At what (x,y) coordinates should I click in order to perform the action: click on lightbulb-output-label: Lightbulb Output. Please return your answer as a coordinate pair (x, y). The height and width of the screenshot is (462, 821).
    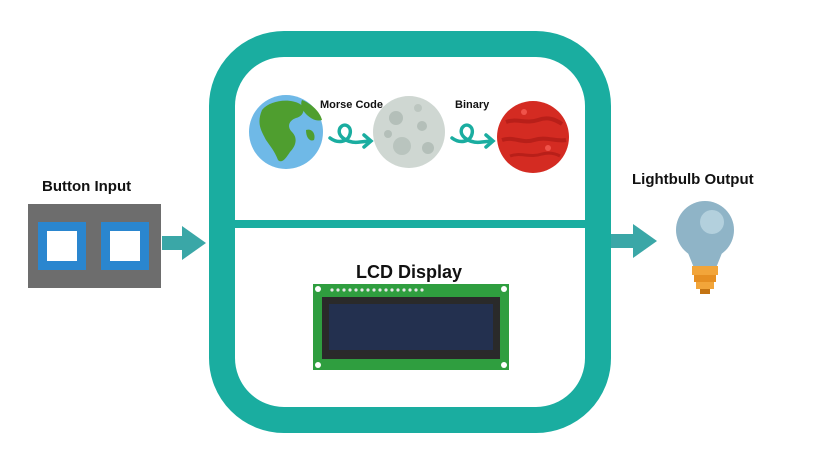
    Looking at the image, I should click on (693, 179).